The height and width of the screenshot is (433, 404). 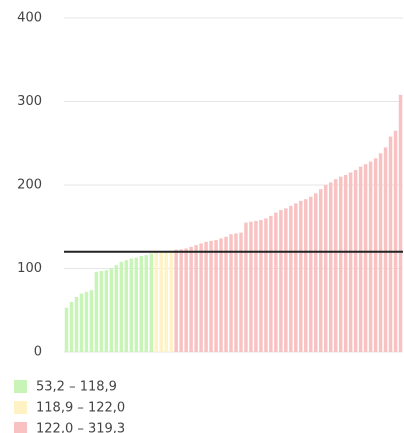 I want to click on y-tick-label: 200, so click(x=29, y=185).